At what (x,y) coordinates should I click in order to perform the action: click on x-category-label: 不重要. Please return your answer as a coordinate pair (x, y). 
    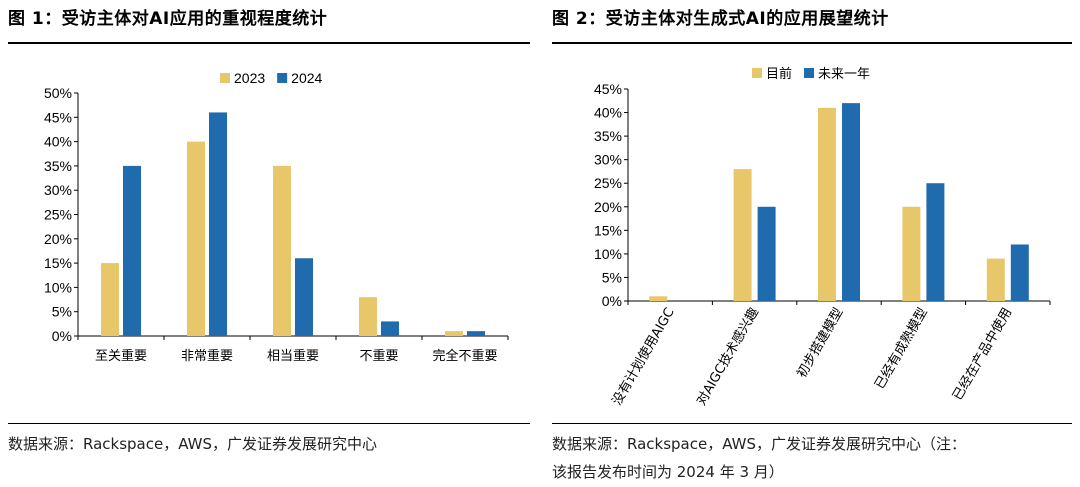
    Looking at the image, I should click on (378, 356).